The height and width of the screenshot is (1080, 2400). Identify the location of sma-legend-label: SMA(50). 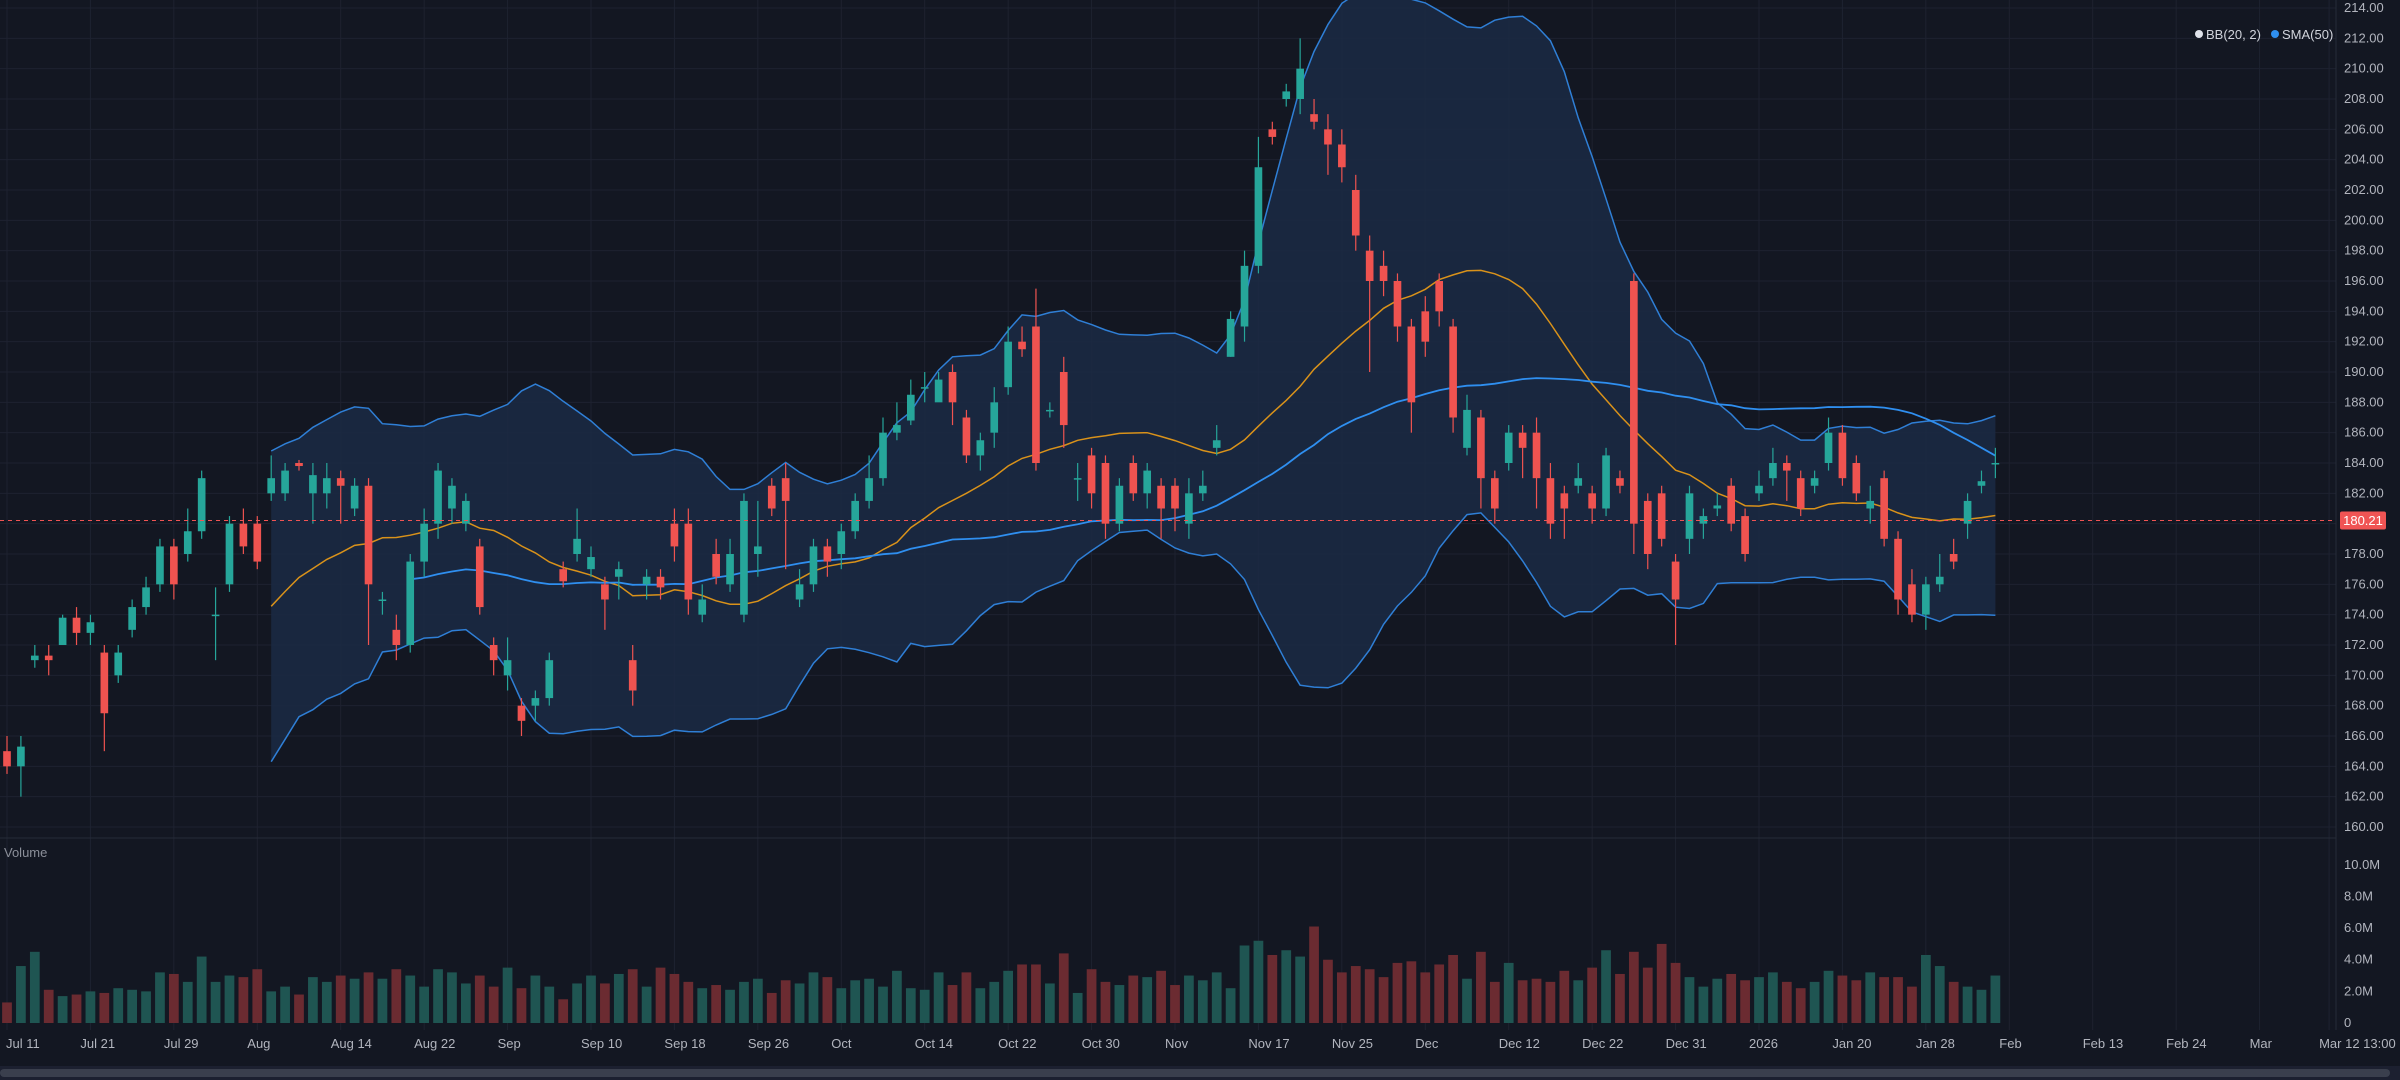
(2307, 34).